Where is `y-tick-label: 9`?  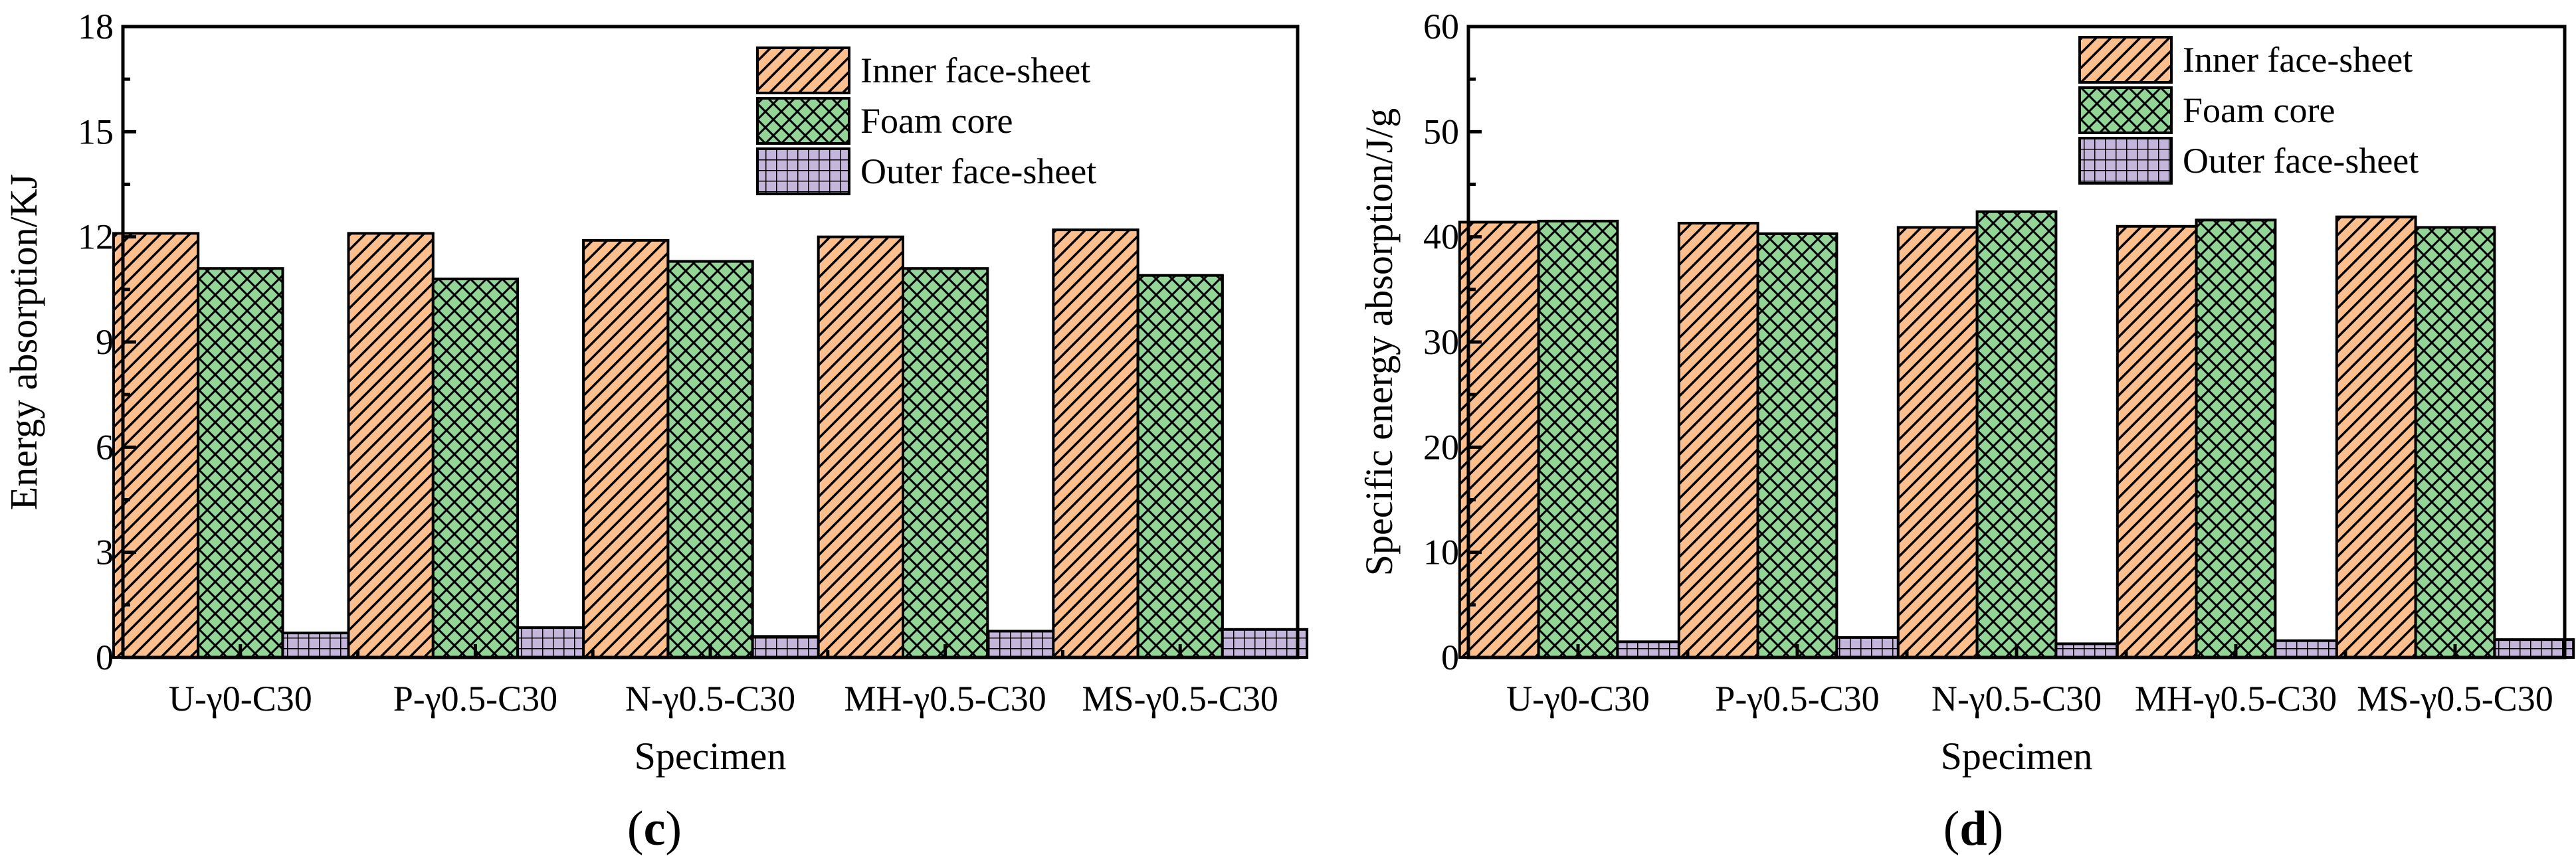 y-tick-label: 9 is located at coordinates (105, 342).